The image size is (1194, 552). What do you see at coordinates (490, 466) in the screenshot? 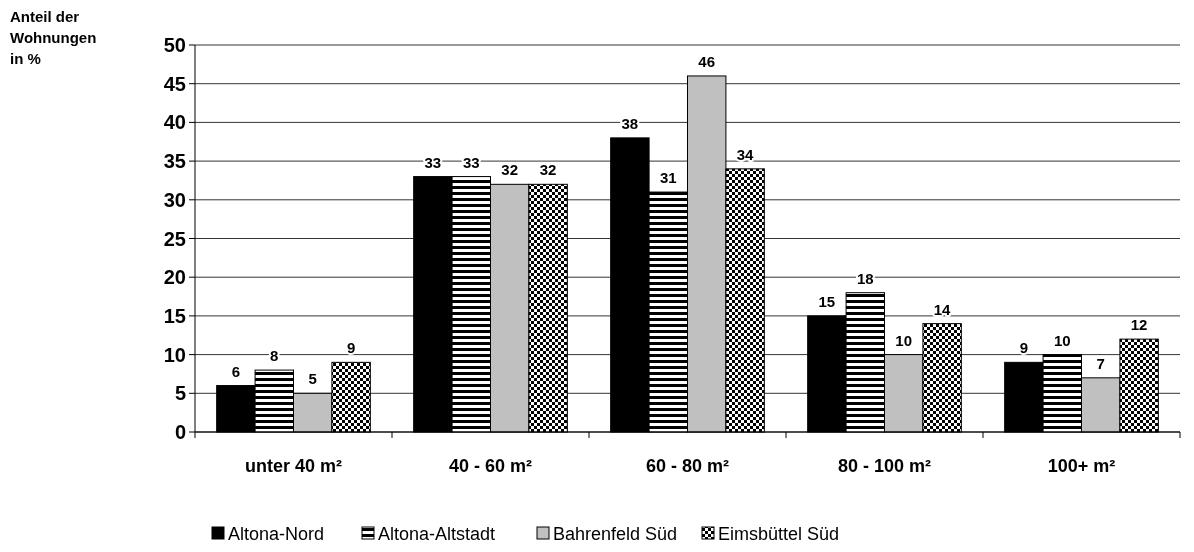
I see `x-tick-label: 40 - 60 m²` at bounding box center [490, 466].